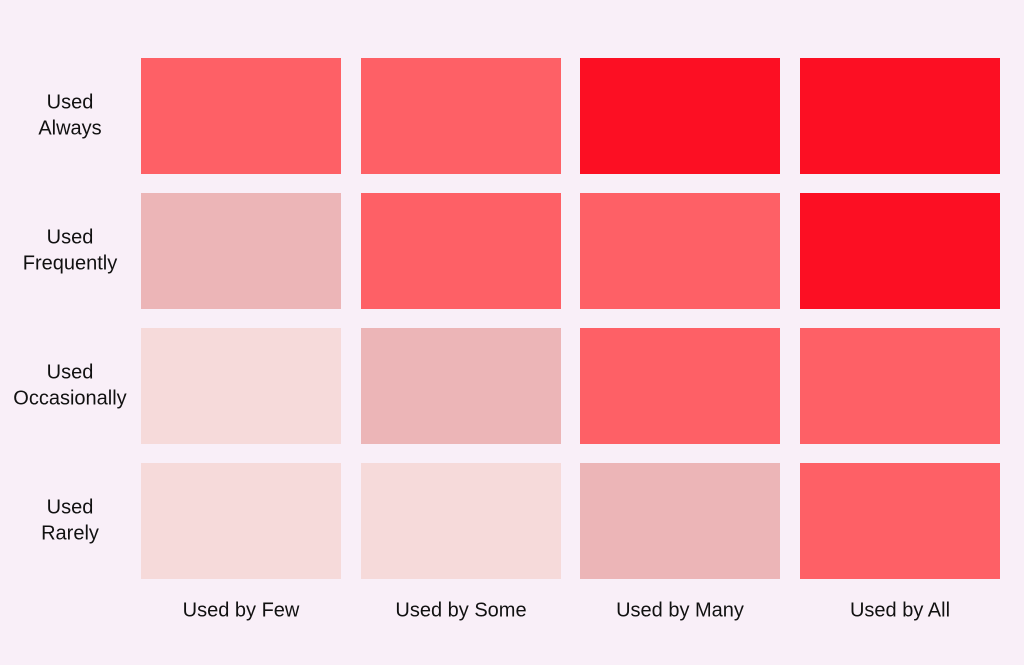  I want to click on column-label: Used by Few, so click(241, 610).